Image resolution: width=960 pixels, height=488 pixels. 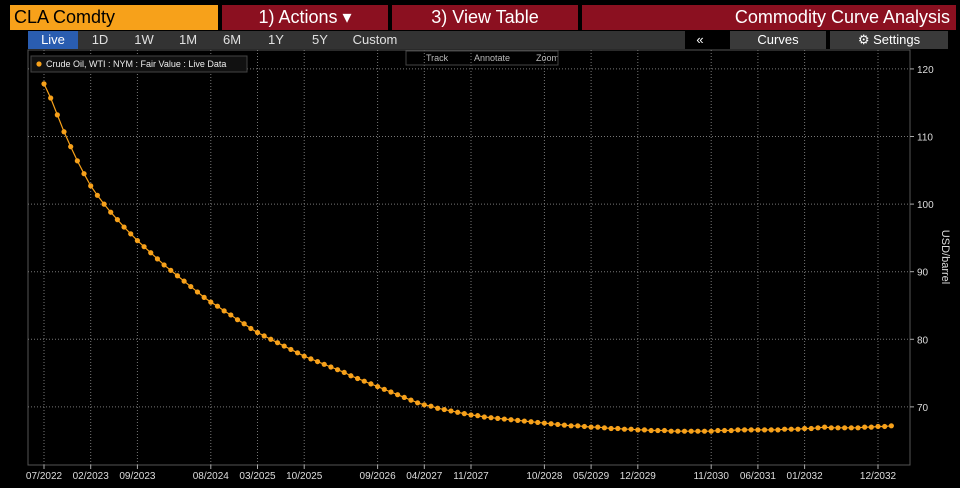 What do you see at coordinates (758, 476) in the screenshot?
I see `x-tick-label: 06/2031` at bounding box center [758, 476].